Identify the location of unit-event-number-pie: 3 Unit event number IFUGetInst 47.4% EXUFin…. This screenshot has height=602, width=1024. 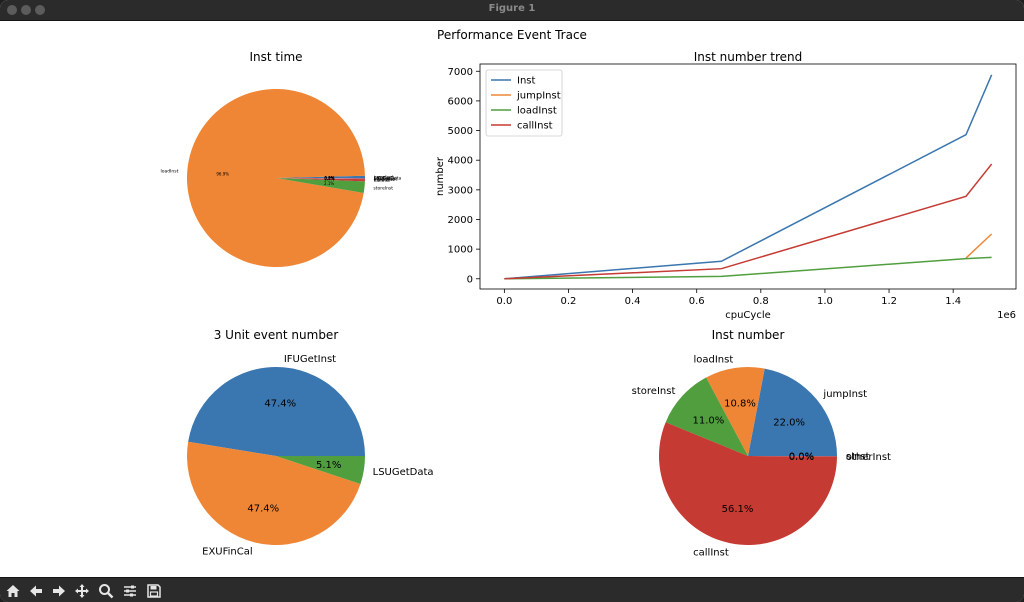
(310, 443).